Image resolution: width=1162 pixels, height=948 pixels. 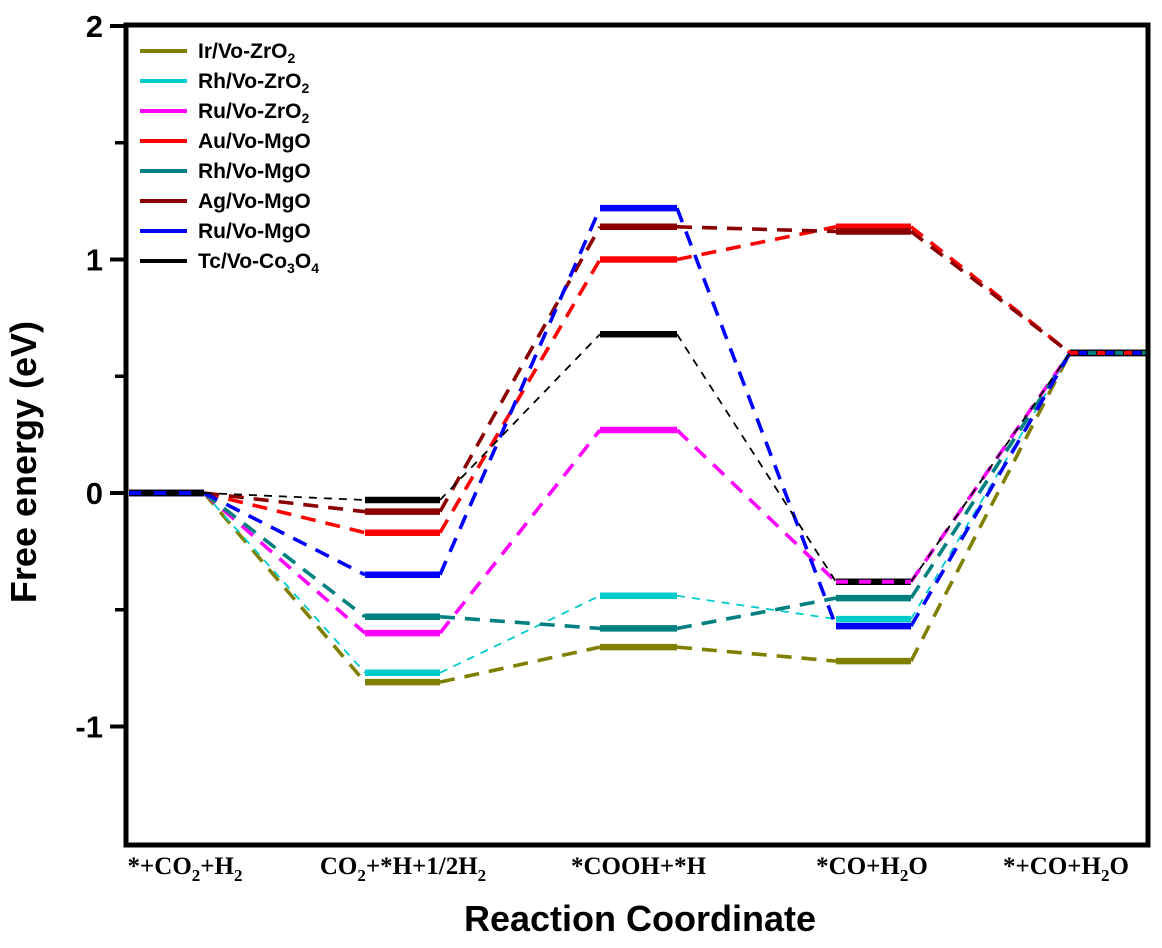 I want to click on x-tick-label: *+CO+H2O, so click(x=1066, y=869).